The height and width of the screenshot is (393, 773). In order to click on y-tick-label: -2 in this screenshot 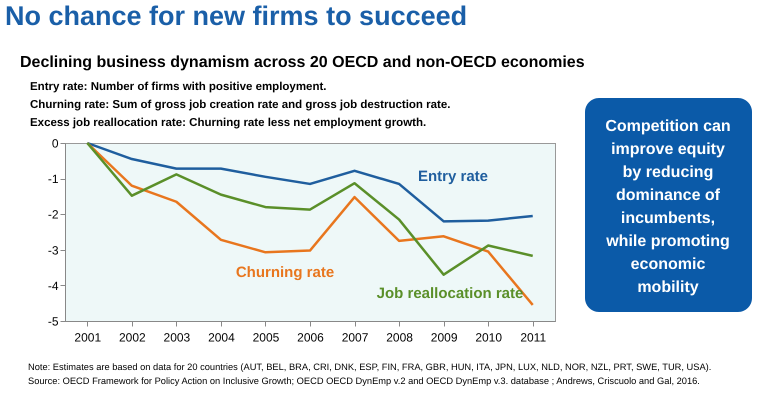, I will do `click(53, 215)`.